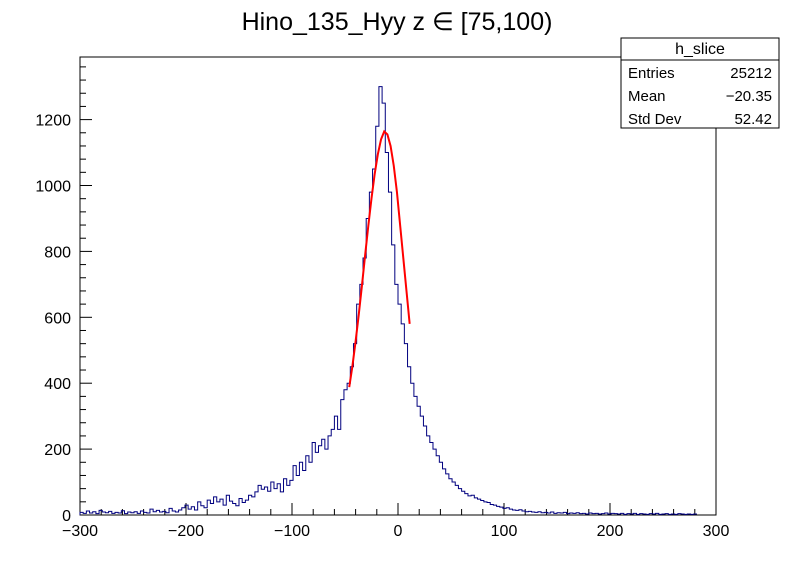 This screenshot has height=572, width=796. Describe the element at coordinates (53, 187) in the screenshot. I see `y-tick-label: 1000` at that location.